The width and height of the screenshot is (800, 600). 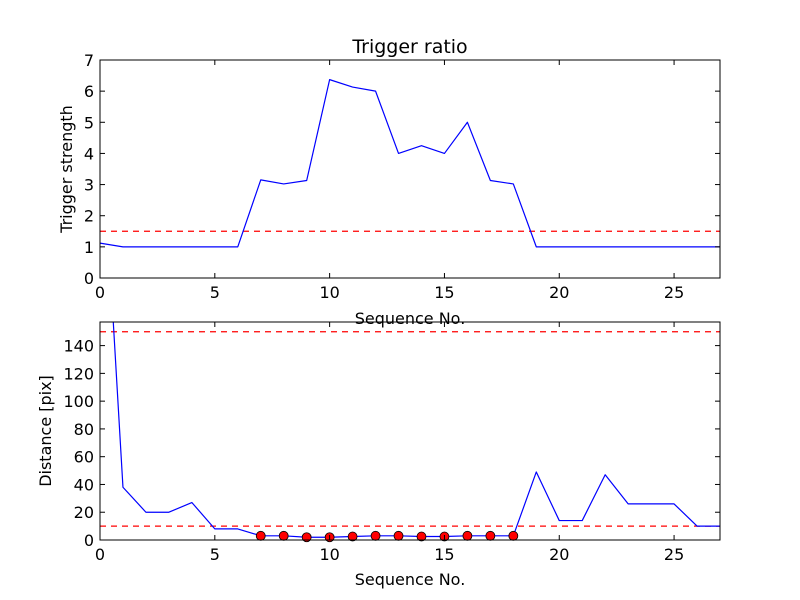 What do you see at coordinates (89, 60) in the screenshot?
I see `y-tick-label: 7` at bounding box center [89, 60].